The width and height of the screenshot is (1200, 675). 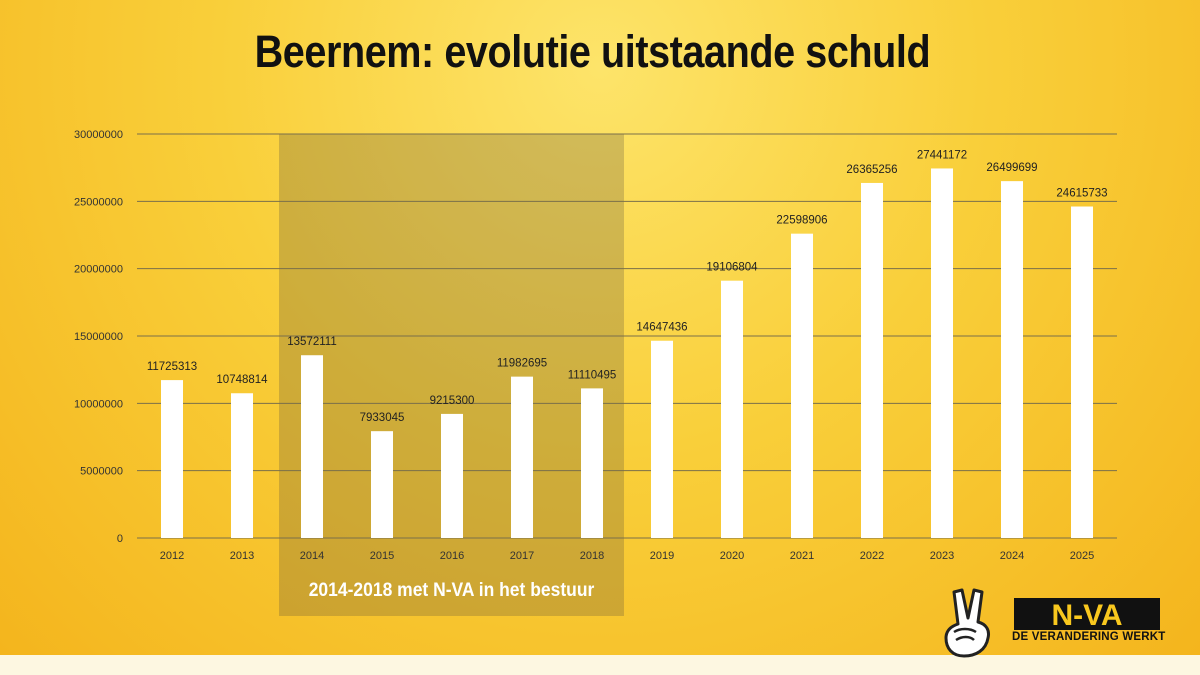 I want to click on period-label: 2014-2018 met N-VA in het bestuur, so click(x=451, y=590).